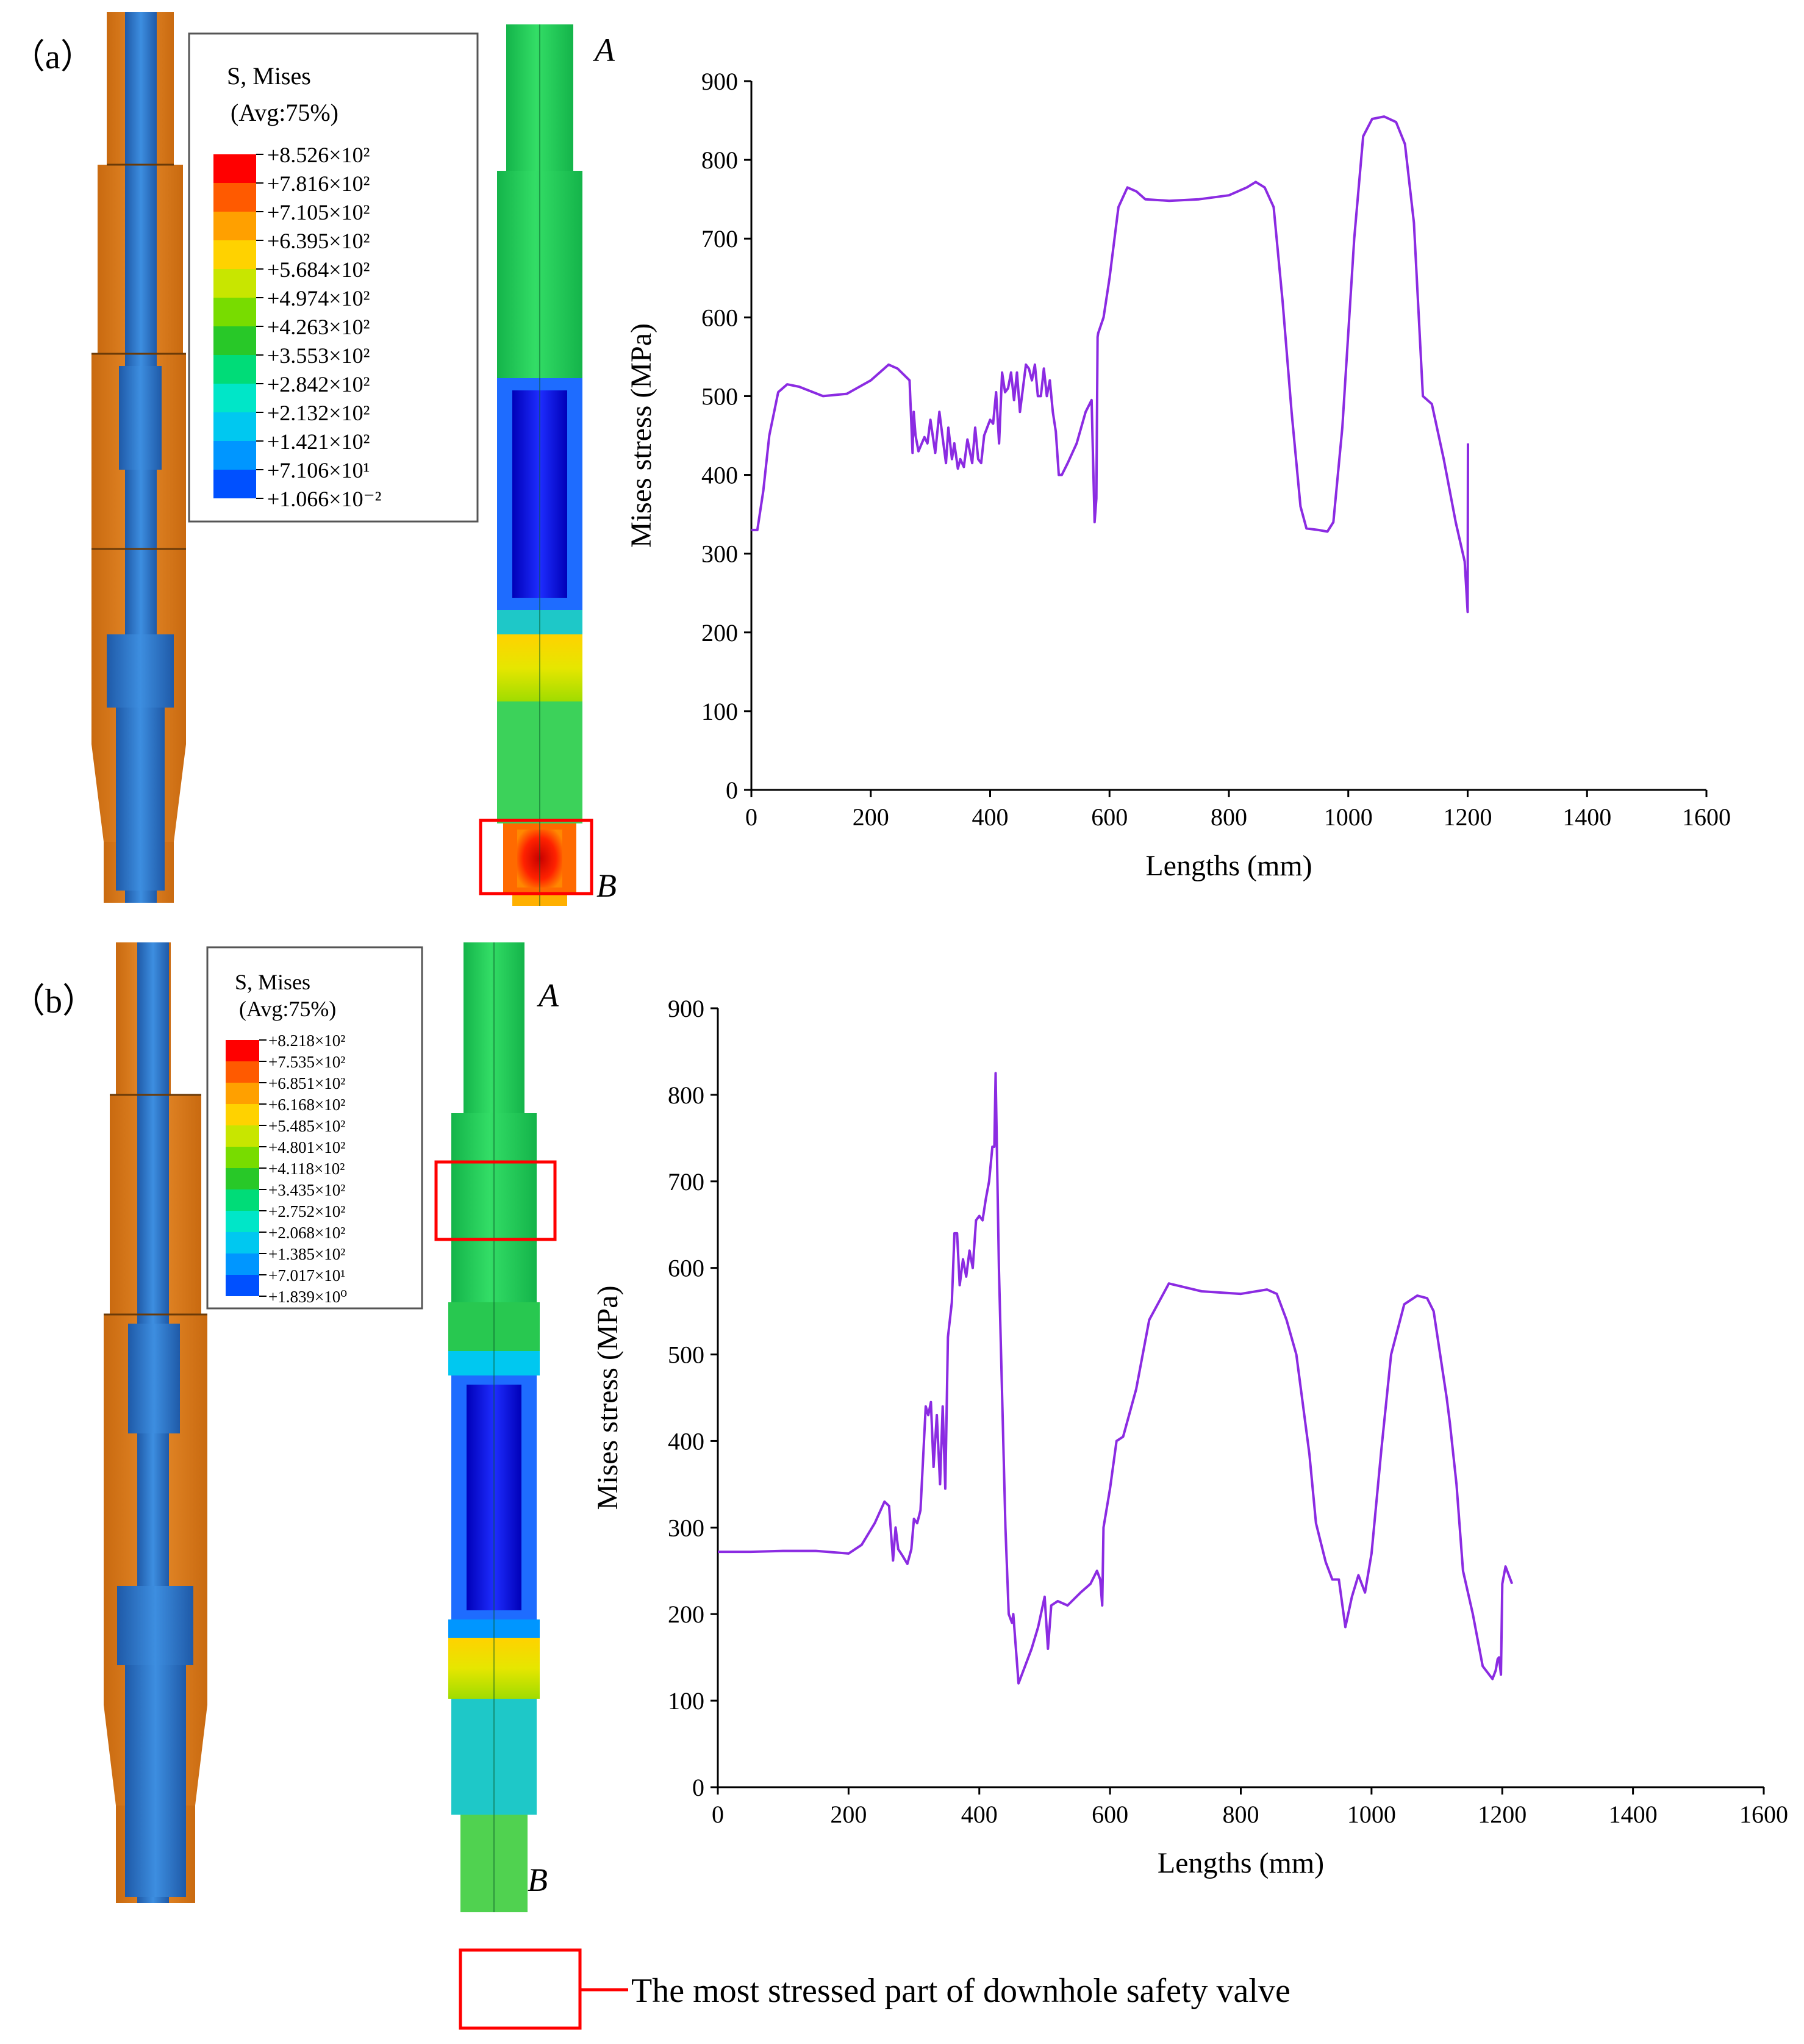 This screenshot has height=2044, width=1804. Describe the element at coordinates (318, 241) in the screenshot. I see `legend-a-value: +6.395×10²` at that location.